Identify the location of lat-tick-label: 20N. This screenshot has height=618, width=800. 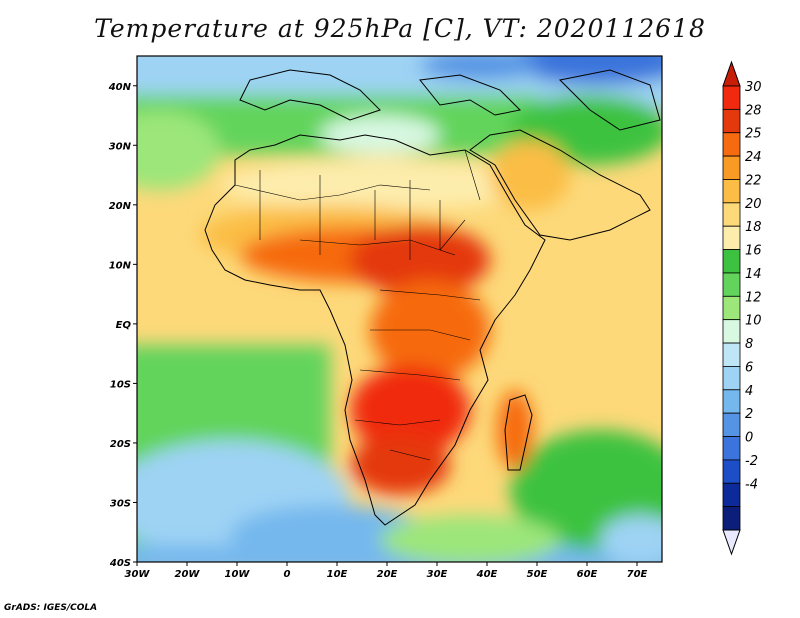
(120, 206).